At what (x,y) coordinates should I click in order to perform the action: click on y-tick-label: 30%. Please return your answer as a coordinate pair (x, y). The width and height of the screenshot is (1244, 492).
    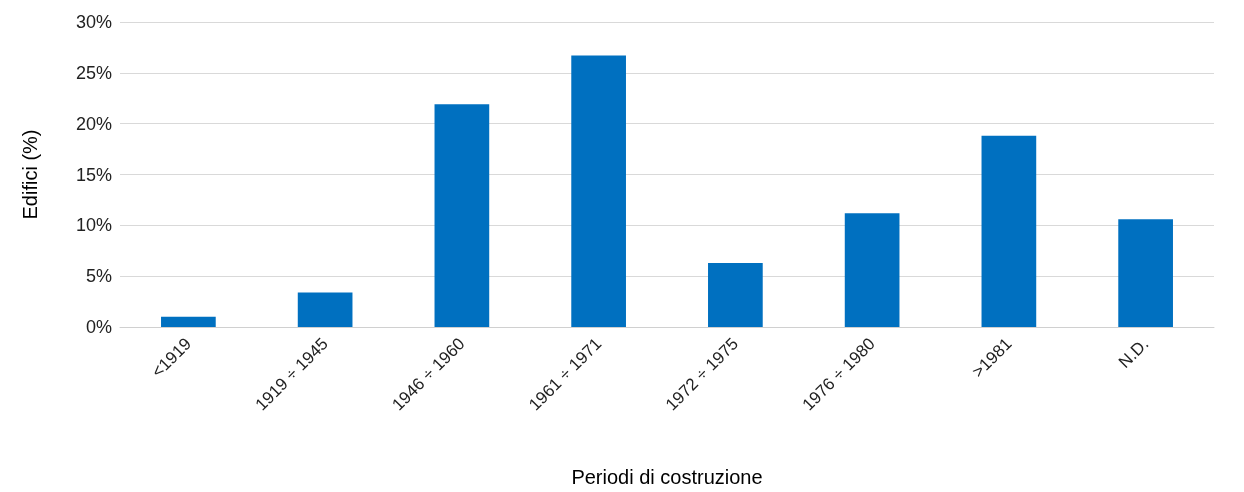
    Looking at the image, I should click on (93, 22).